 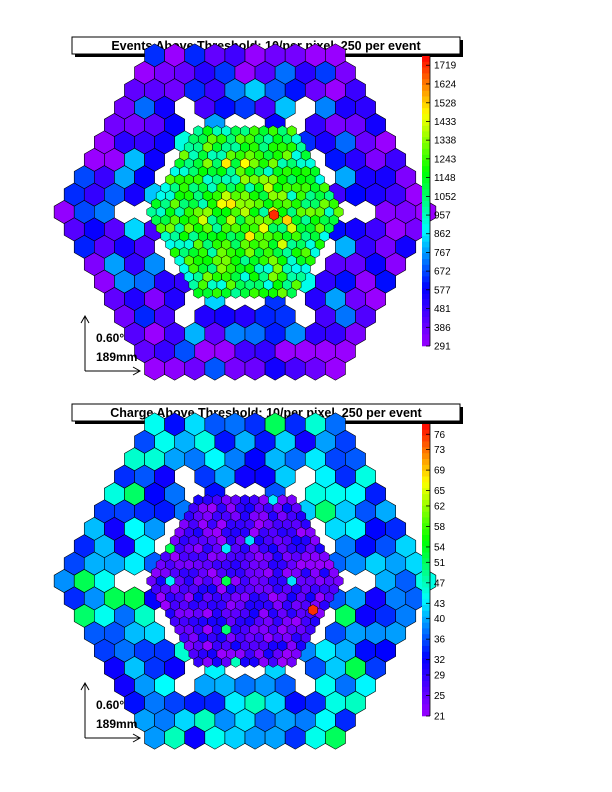 I want to click on colorbar-tick-label: 1052, so click(x=445, y=197).